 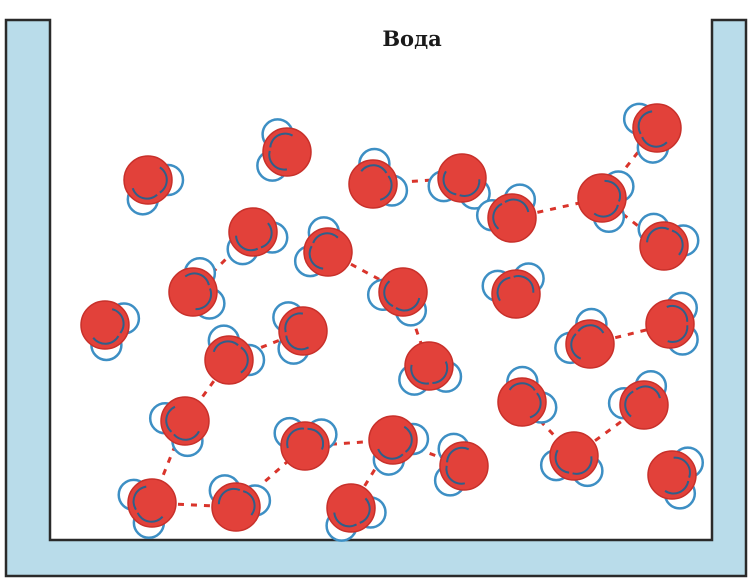 What do you see at coordinates (412, 38) in the screenshot?
I see `title: Вода` at bounding box center [412, 38].